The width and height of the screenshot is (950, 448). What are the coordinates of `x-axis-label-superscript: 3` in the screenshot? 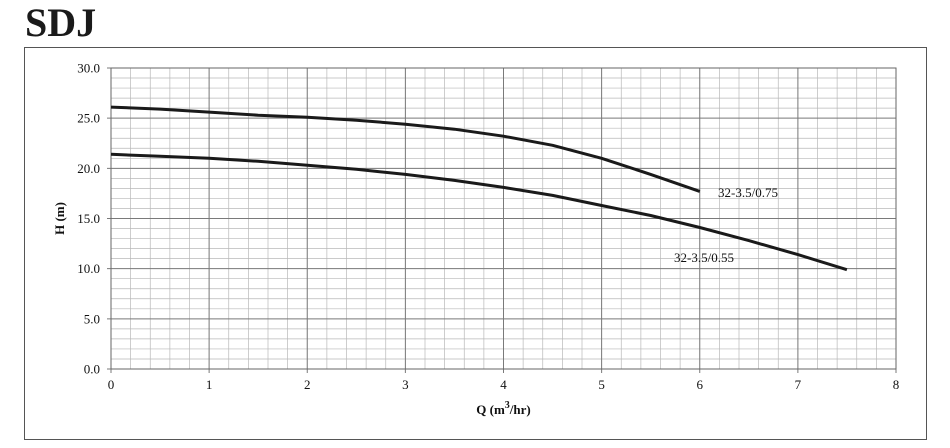 It's located at (507, 405).